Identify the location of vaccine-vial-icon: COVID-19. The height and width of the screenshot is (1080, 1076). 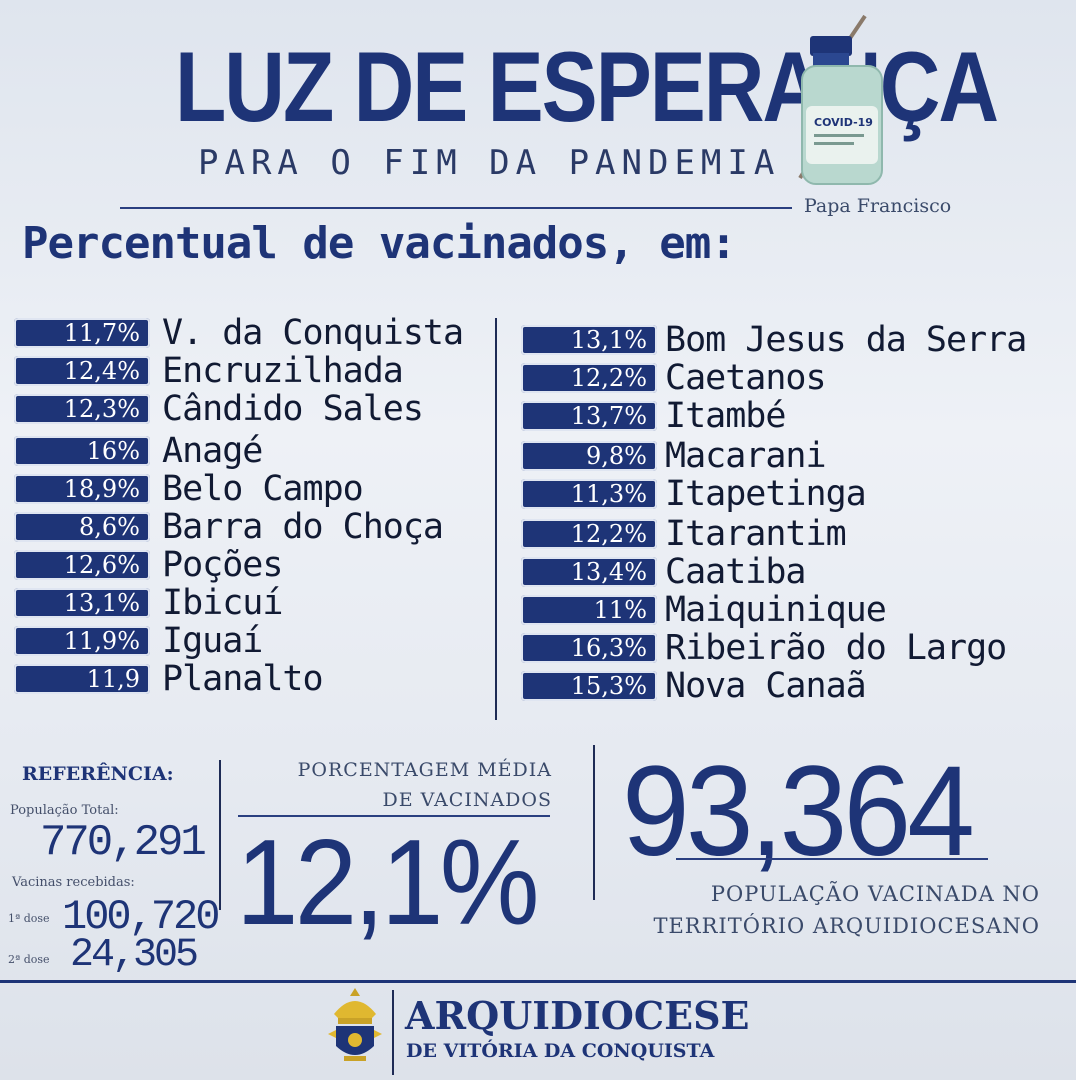
(840, 99).